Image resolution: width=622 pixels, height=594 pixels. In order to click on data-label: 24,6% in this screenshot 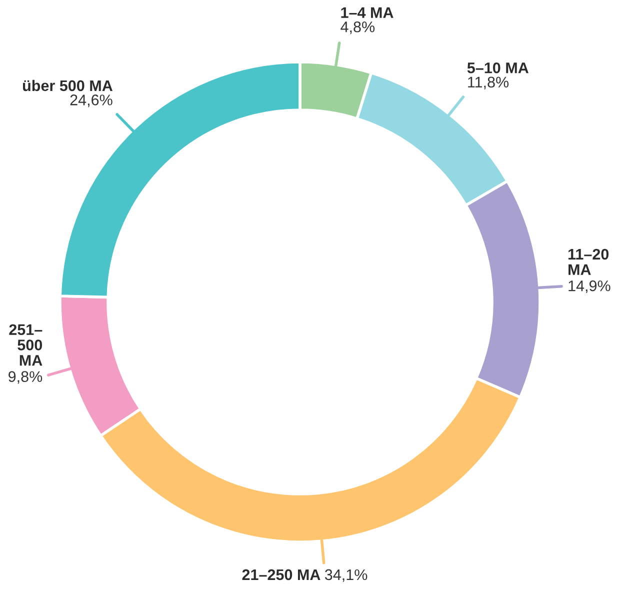, I will do `click(91, 101)`.